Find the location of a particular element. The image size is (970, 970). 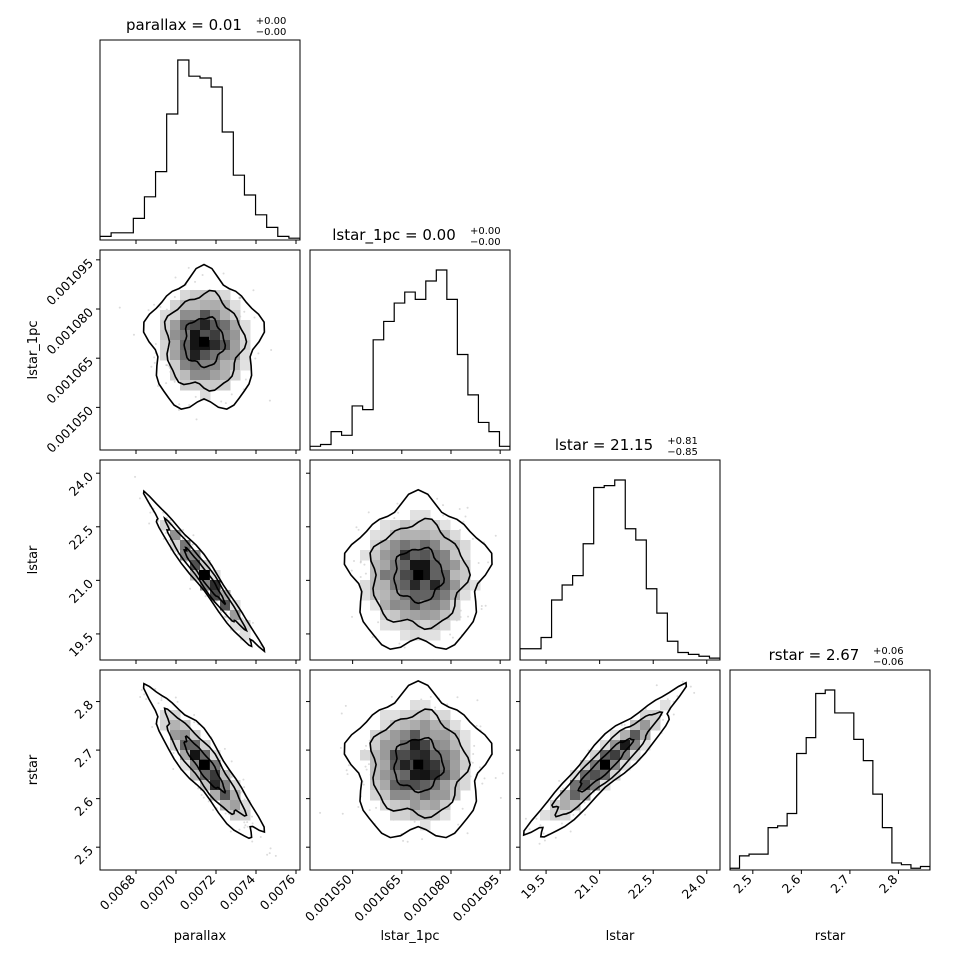

x-tick-label: 0.0076 is located at coordinates (278, 892).